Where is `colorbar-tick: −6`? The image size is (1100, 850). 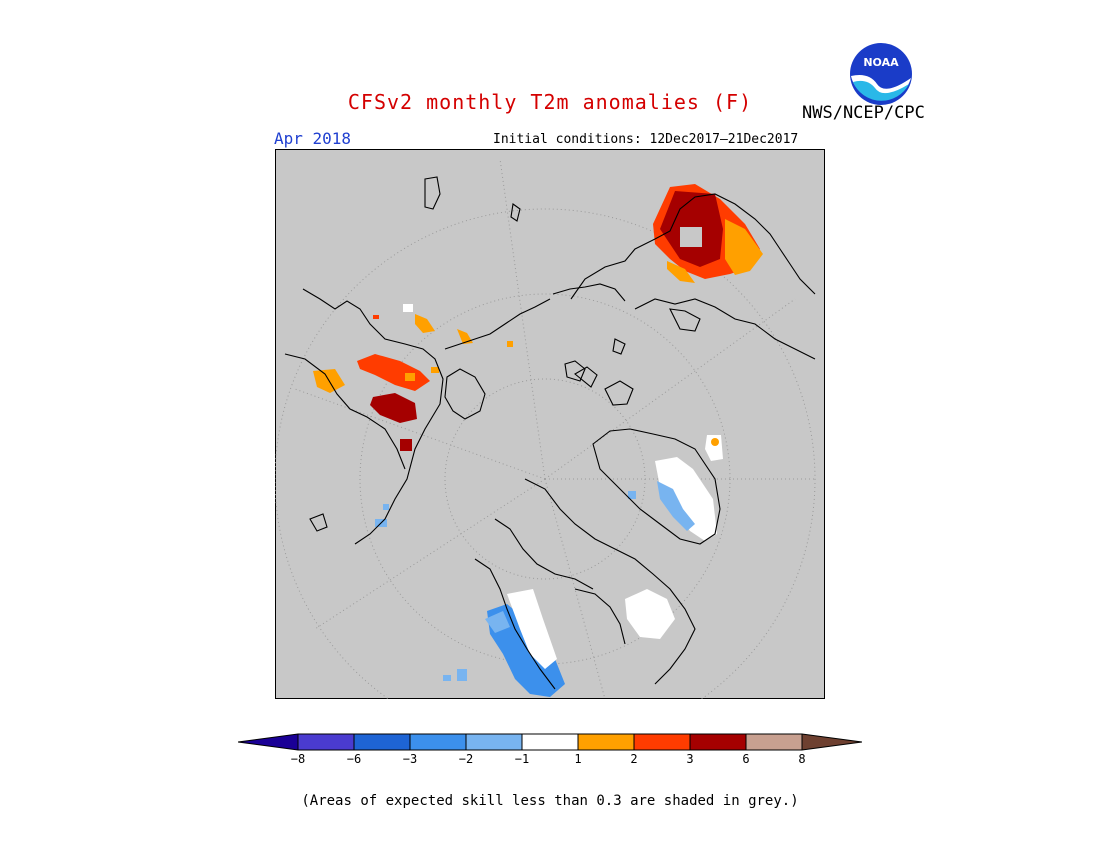 colorbar-tick: −6 is located at coordinates (354, 759).